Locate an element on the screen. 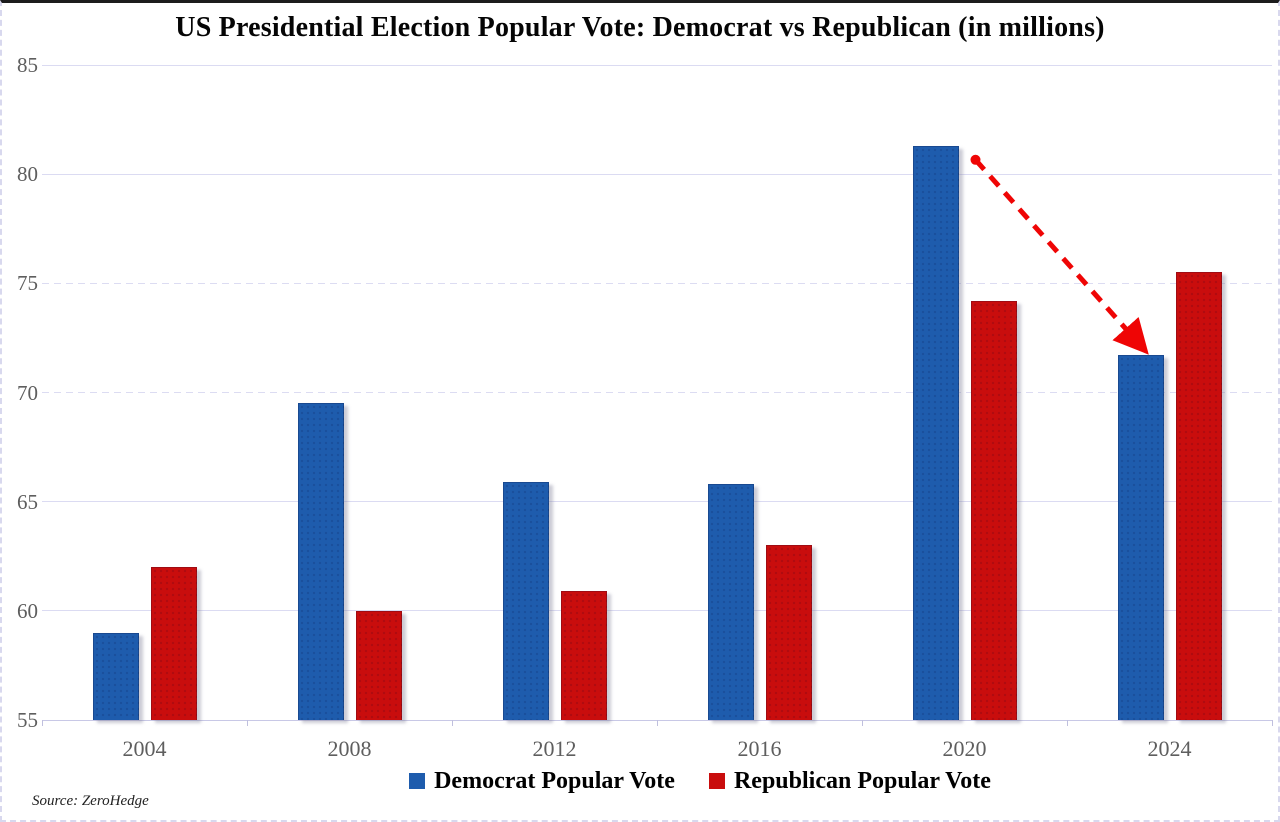 The width and height of the screenshot is (1280, 822). bar-republican-2024 is located at coordinates (1198, 496).